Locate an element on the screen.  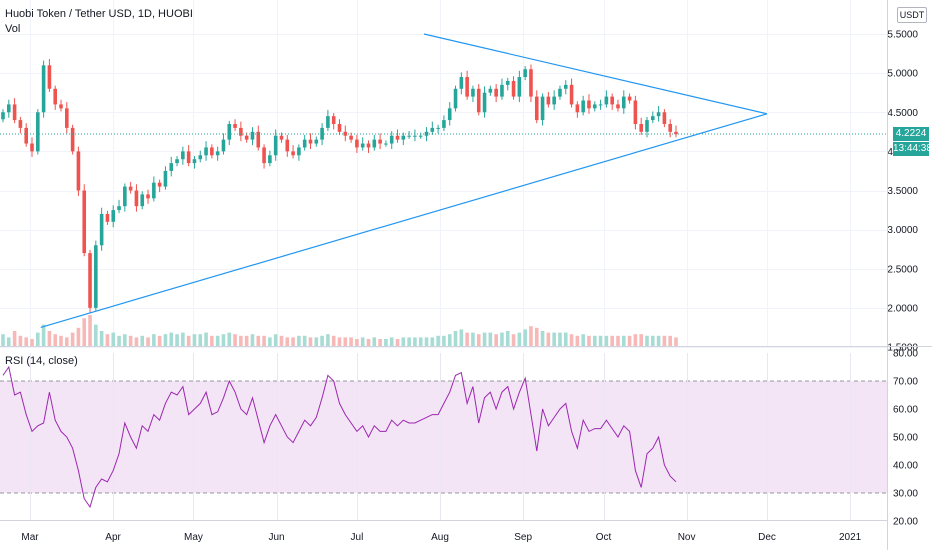
time-axis: Mar Apr May Jun Jul Aug Sep Oct Nov Dec 2021 is located at coordinates (441, 537).